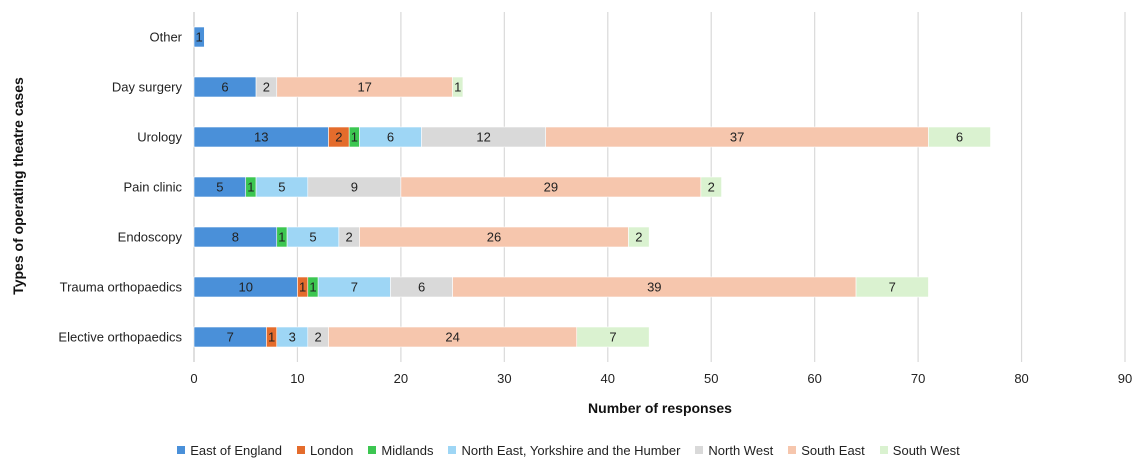 This screenshot has width=1137, height=461. I want to click on data-label: 8, so click(235, 237).